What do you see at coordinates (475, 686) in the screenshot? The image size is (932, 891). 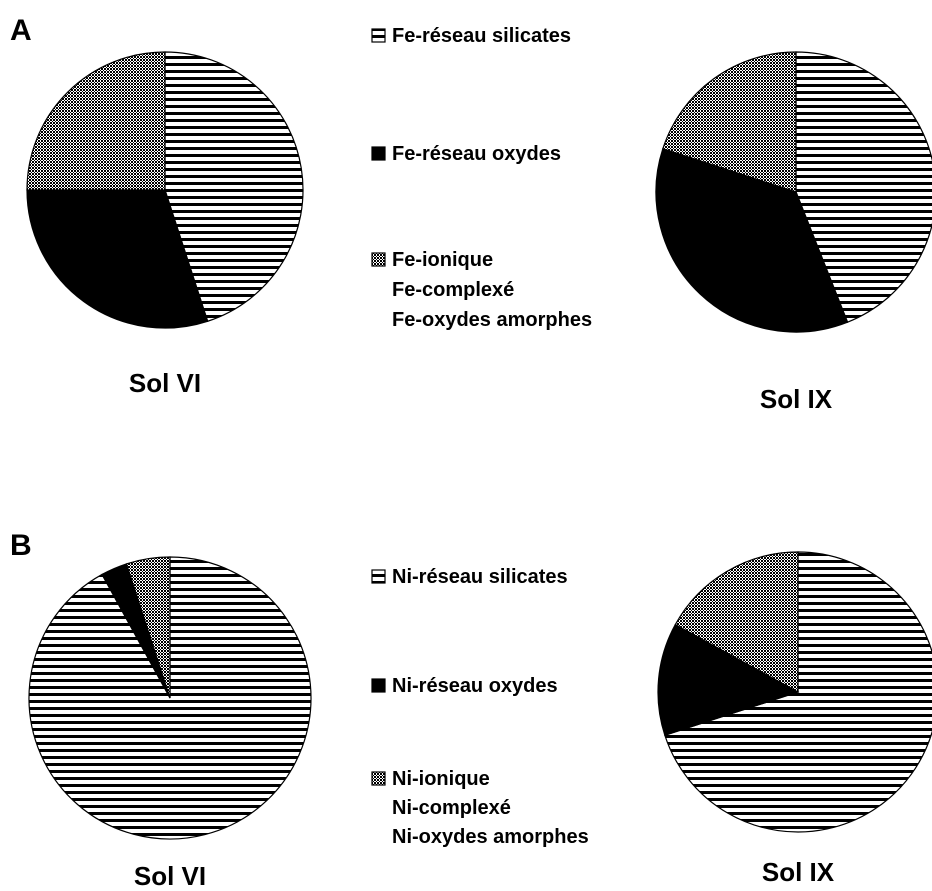 I see `legend-label: Ni-réseau oxydes` at bounding box center [475, 686].